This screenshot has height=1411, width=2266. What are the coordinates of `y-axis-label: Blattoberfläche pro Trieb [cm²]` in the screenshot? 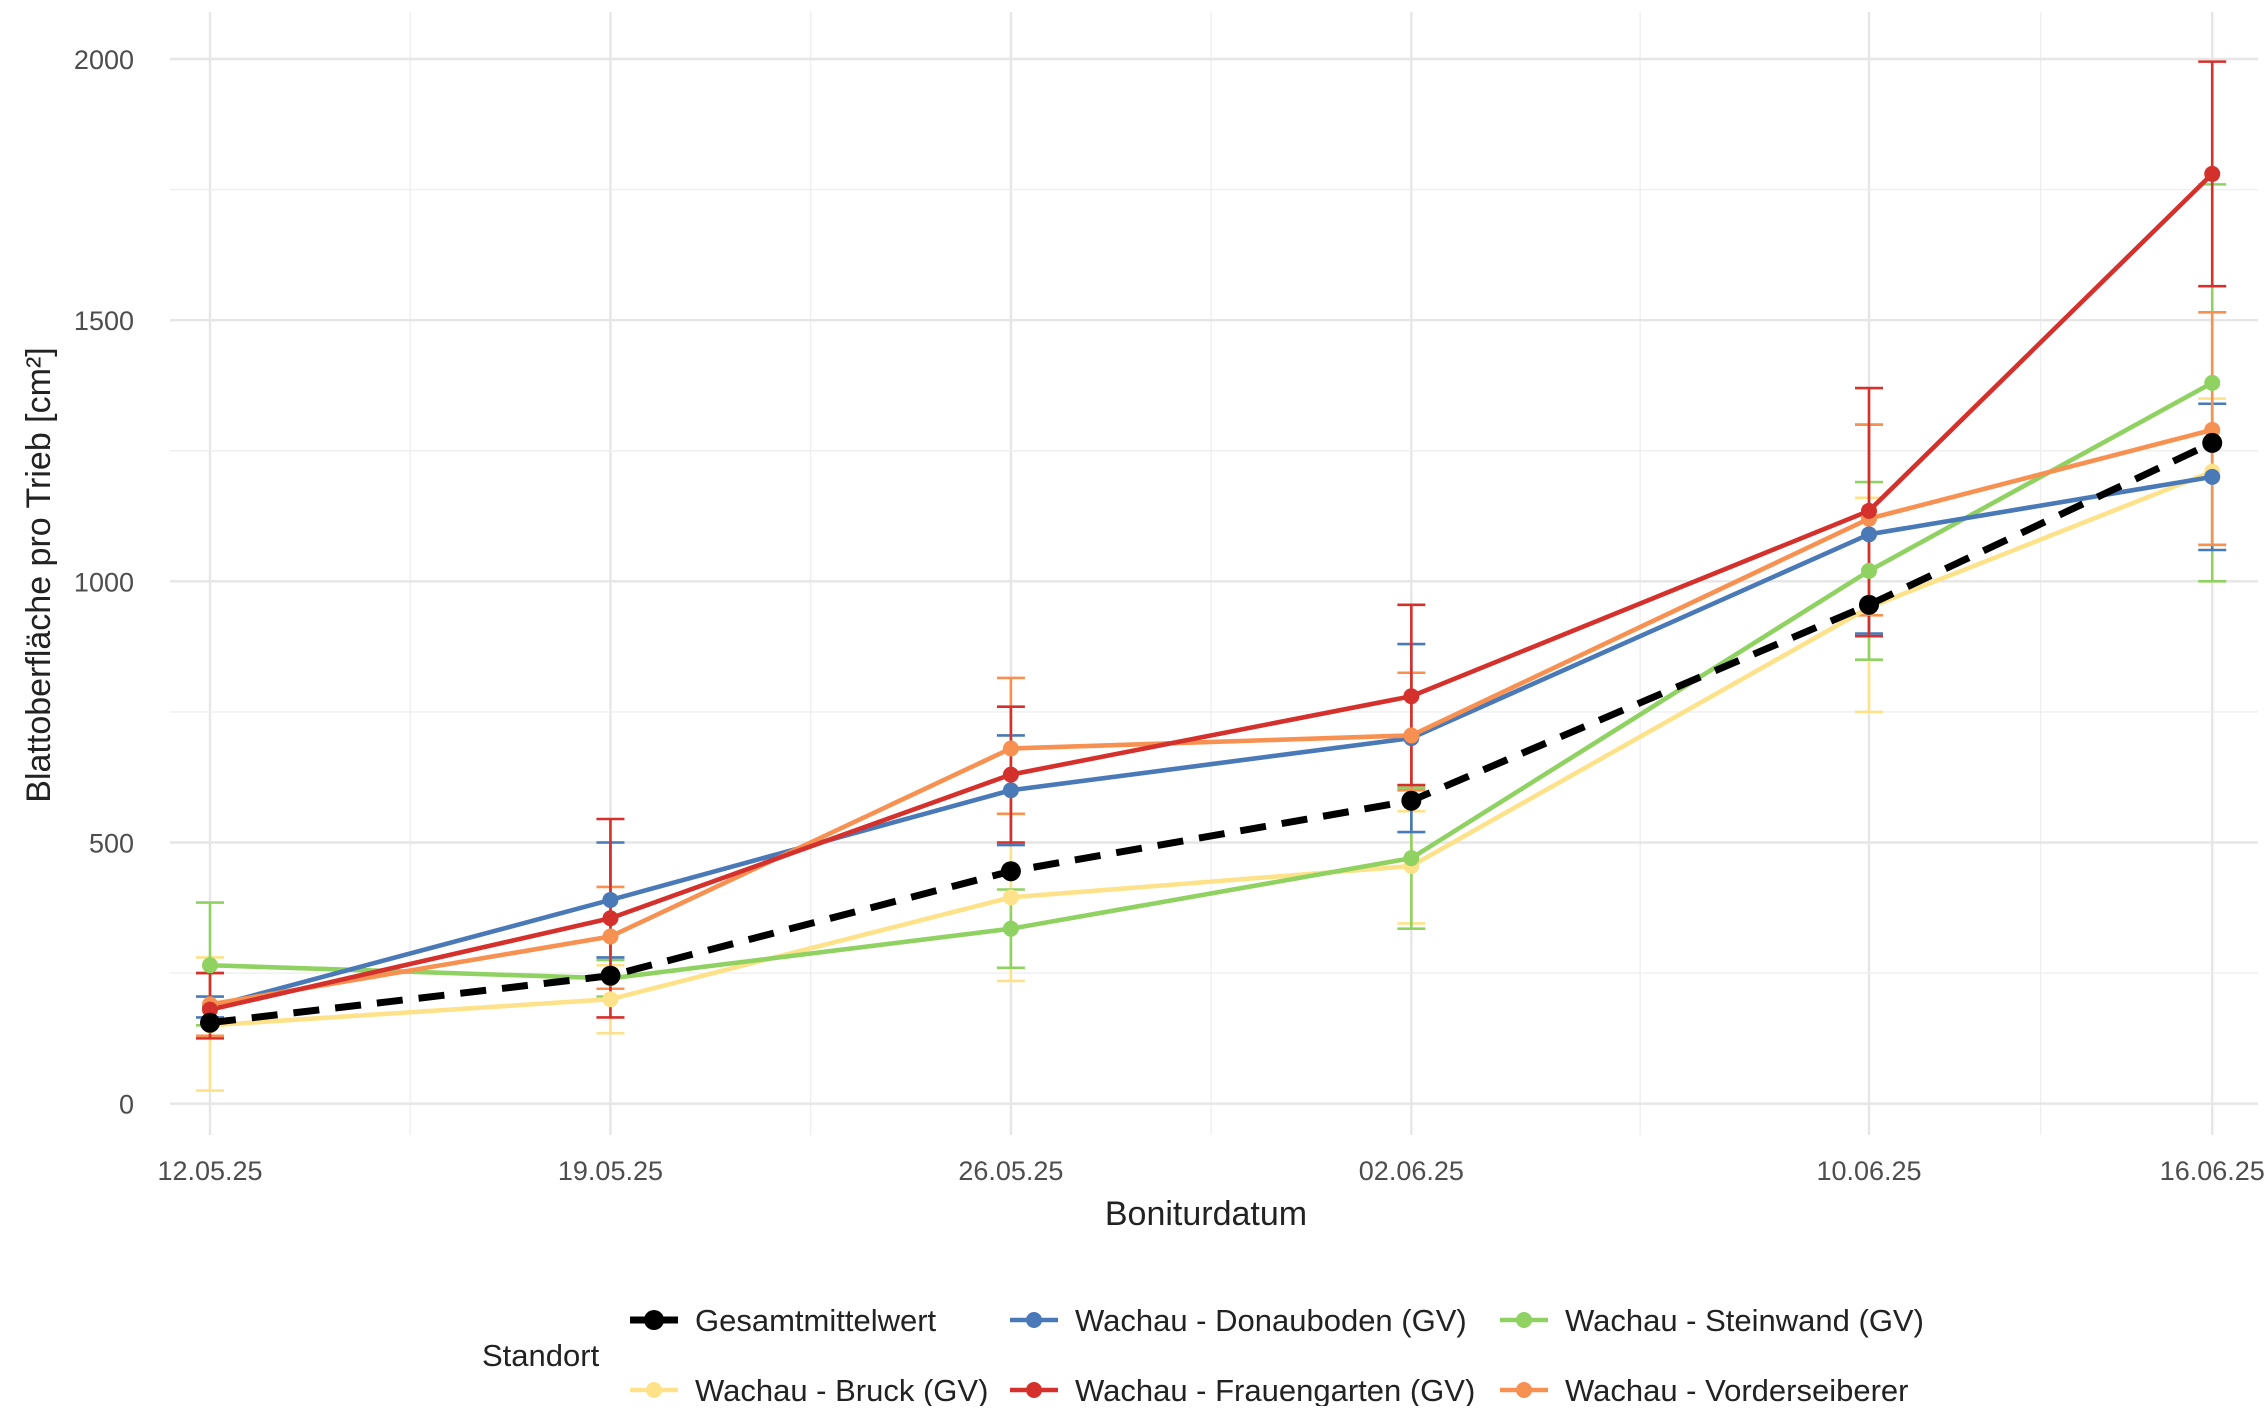 It's located at (39, 574).